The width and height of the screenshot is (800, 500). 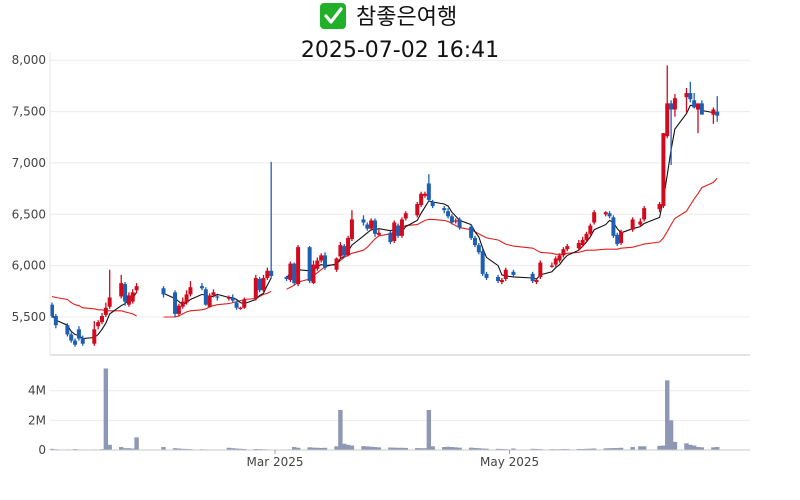 I want to click on check-mark-icon-glyph, so click(x=333, y=15).